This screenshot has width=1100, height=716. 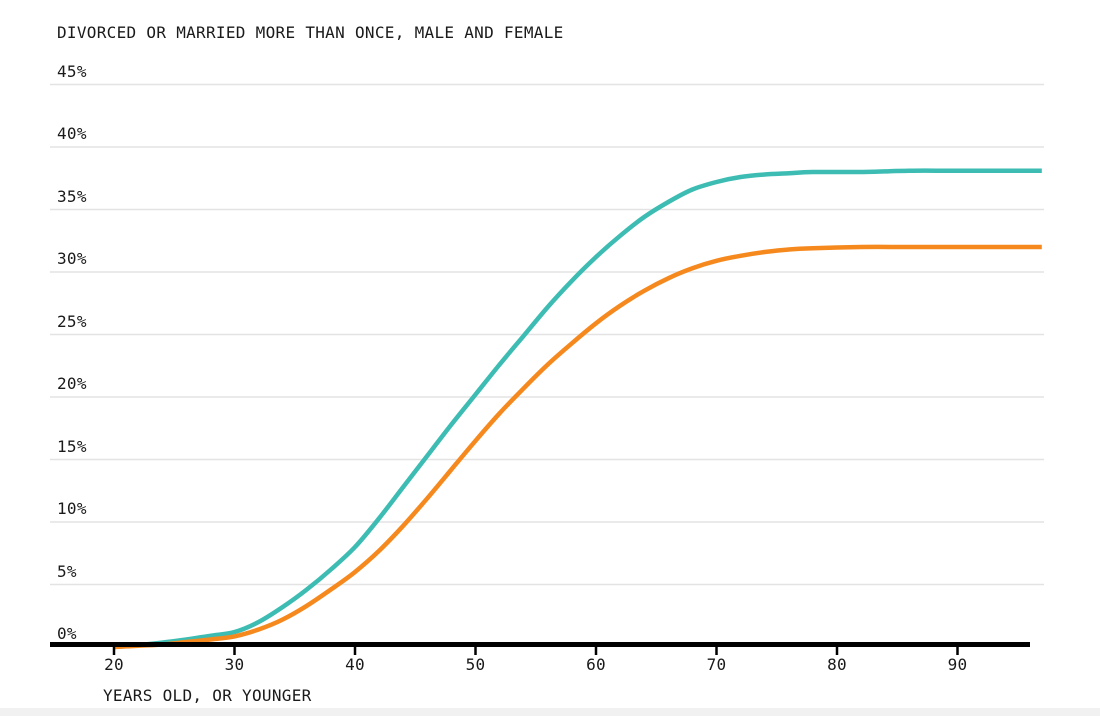 I want to click on x-tick-label-30: 30, so click(x=234, y=664).